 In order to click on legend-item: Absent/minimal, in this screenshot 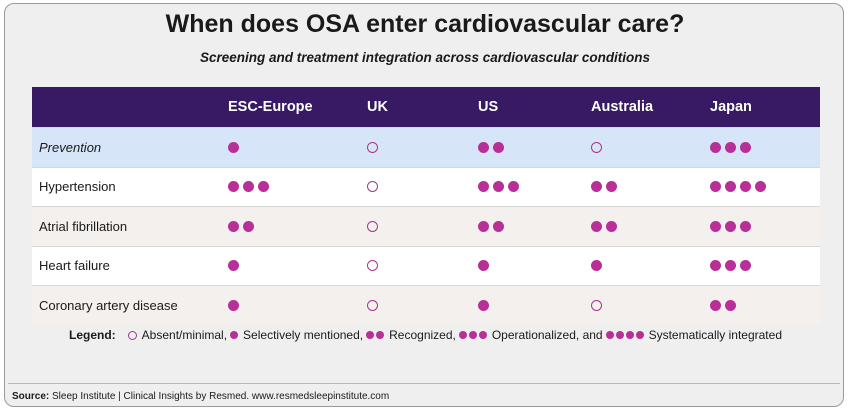, I will do `click(177, 335)`.